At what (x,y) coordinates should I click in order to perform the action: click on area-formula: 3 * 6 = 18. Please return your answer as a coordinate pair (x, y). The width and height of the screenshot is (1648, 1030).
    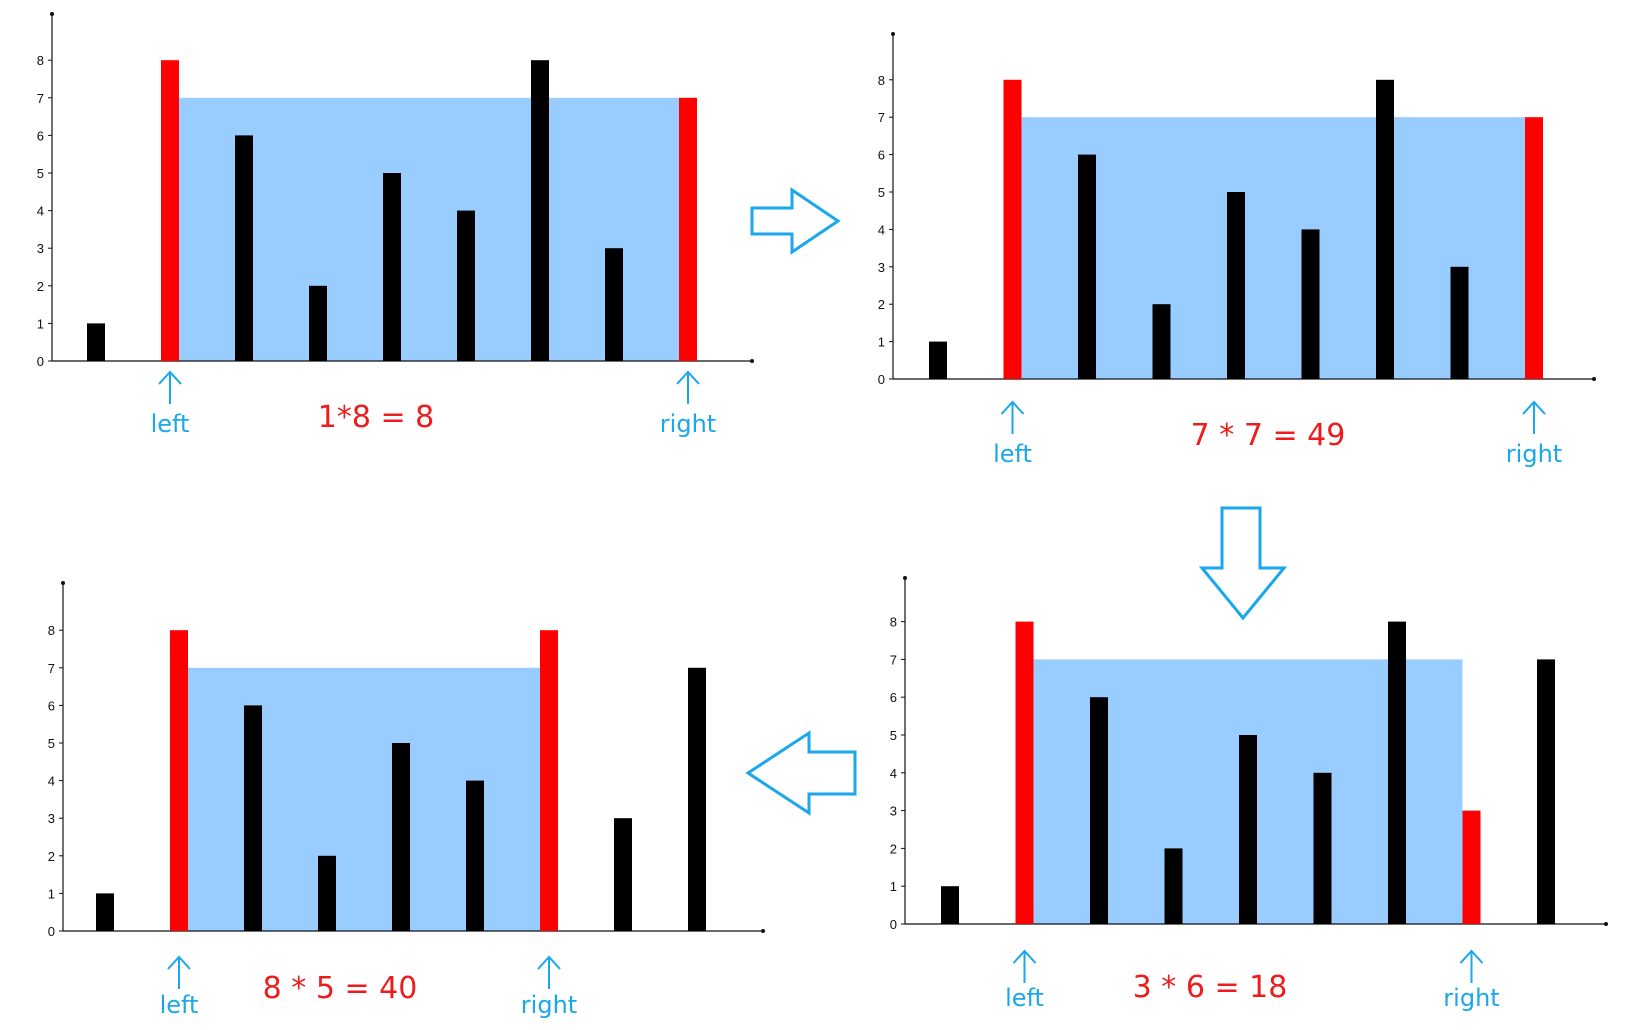
    Looking at the image, I should click on (1210, 987).